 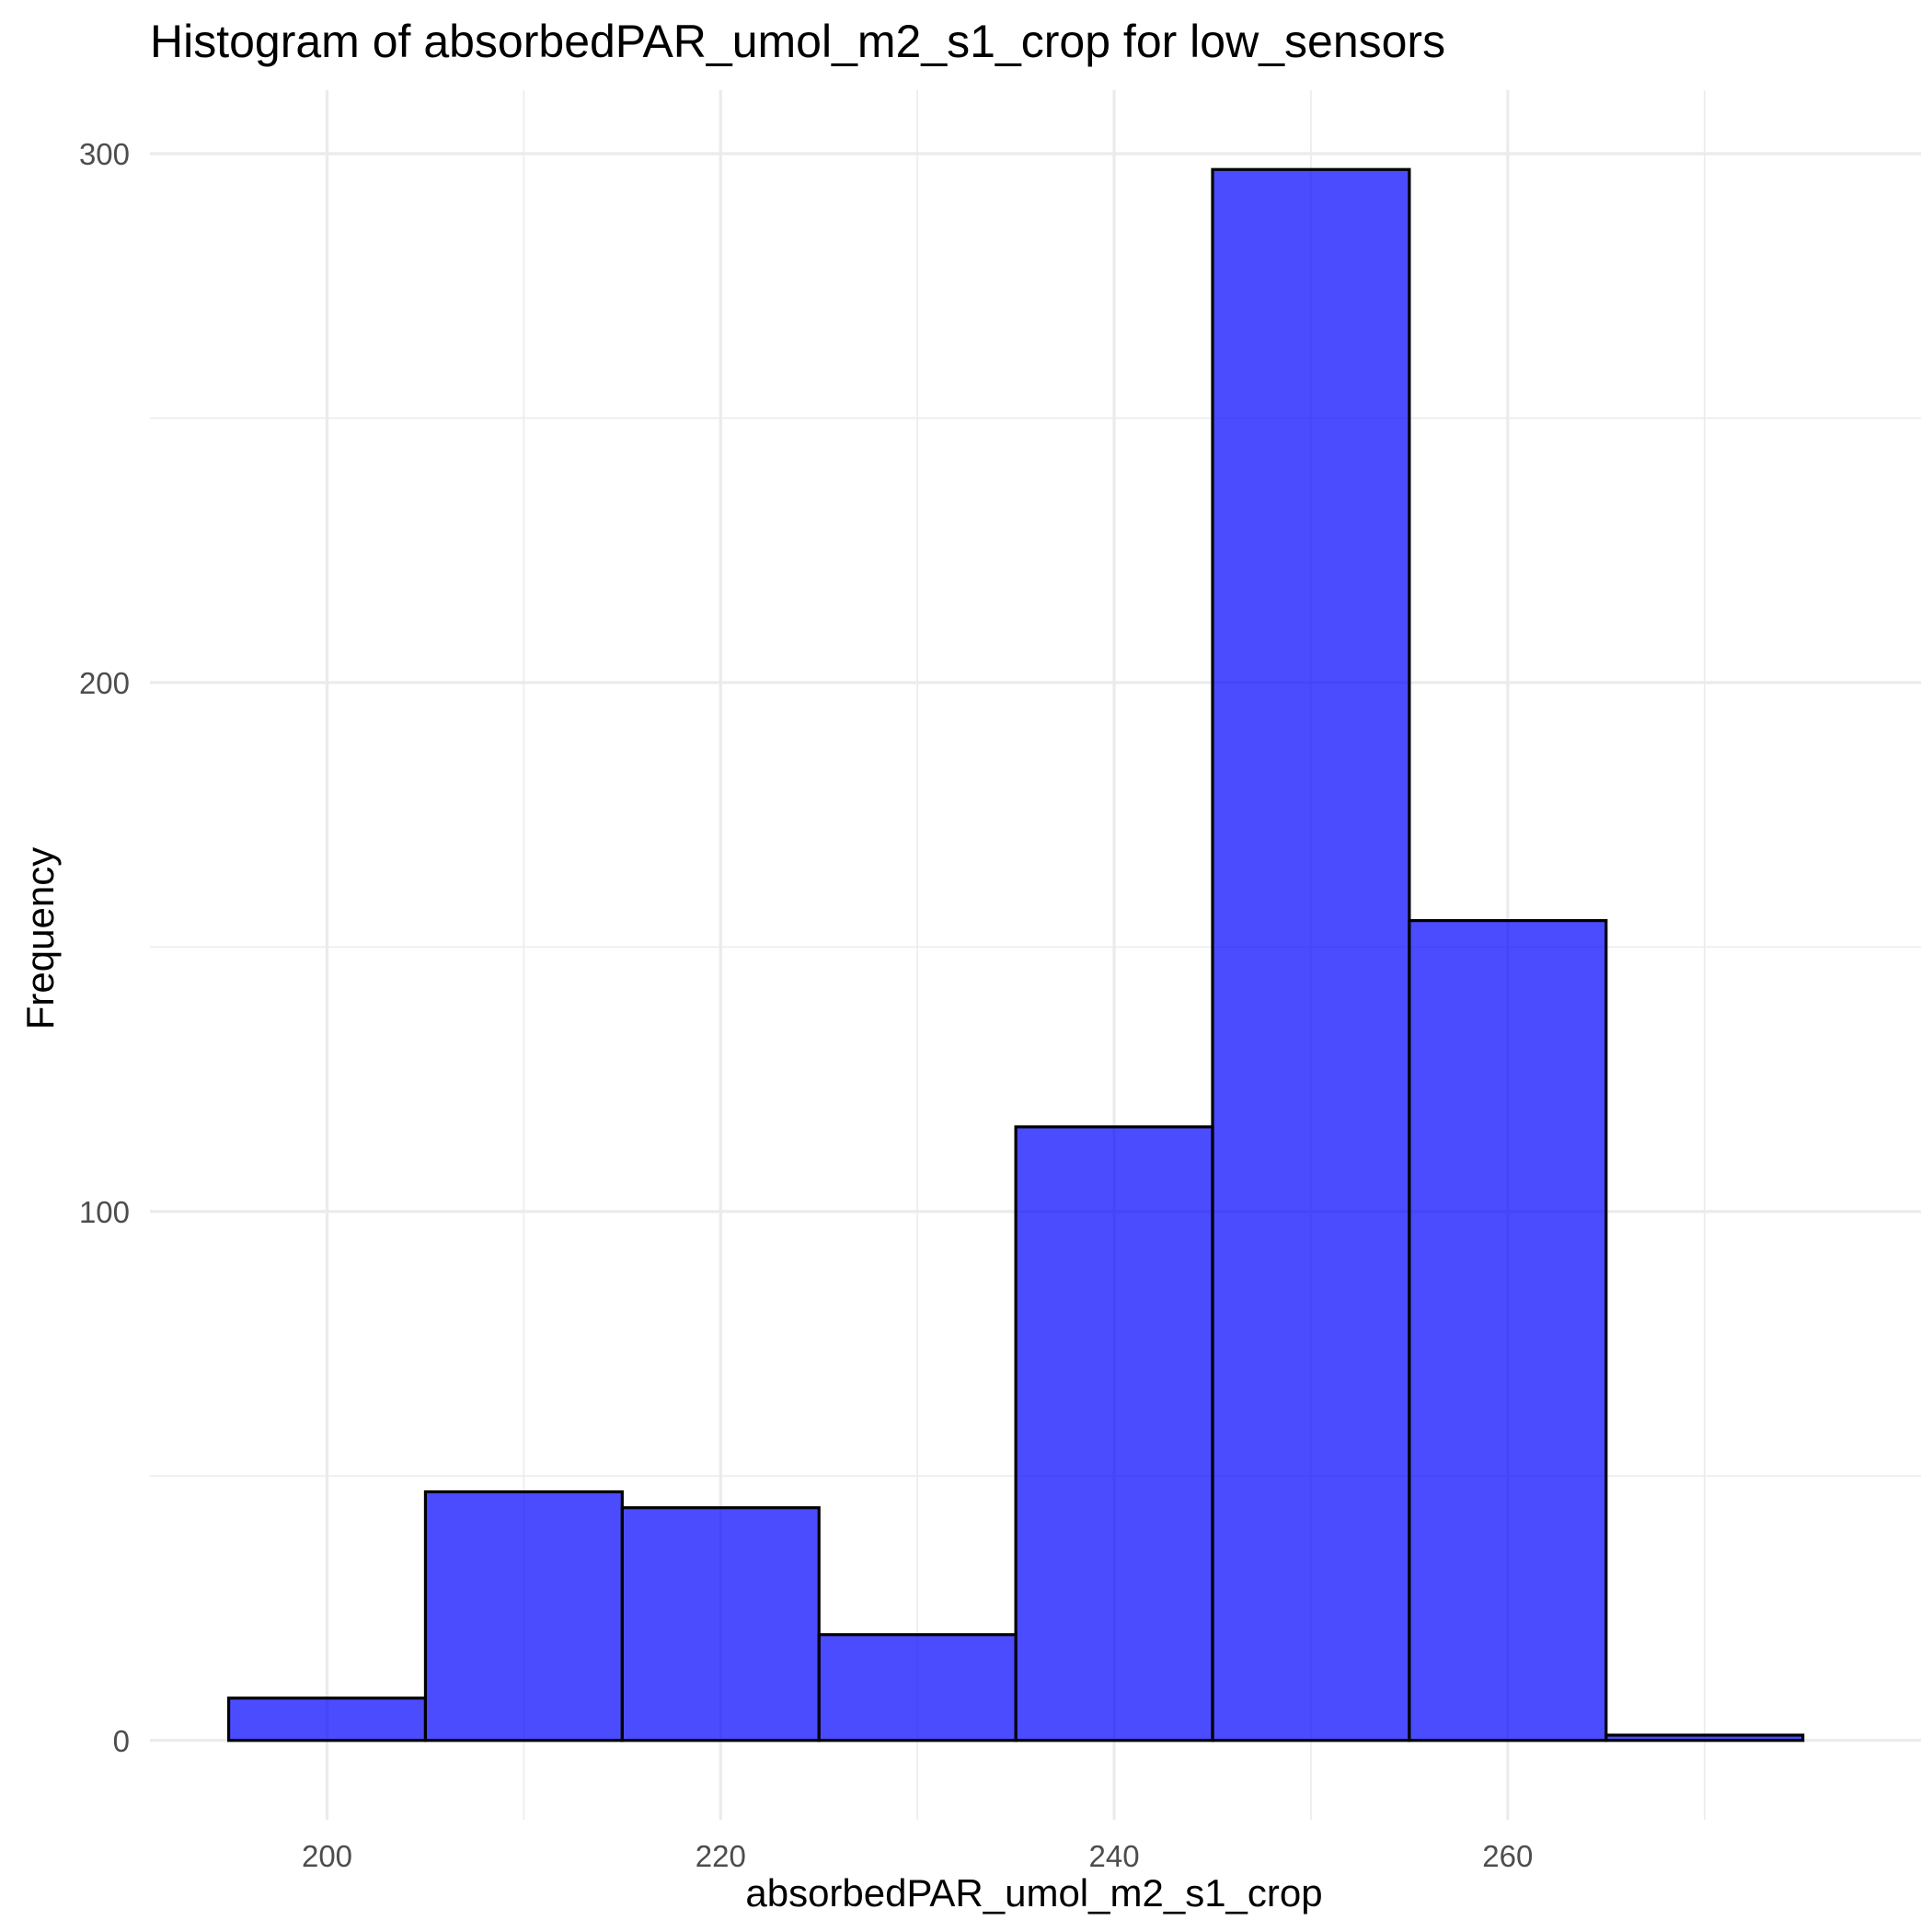 I want to click on x-tick-label: 220, so click(x=721, y=1856).